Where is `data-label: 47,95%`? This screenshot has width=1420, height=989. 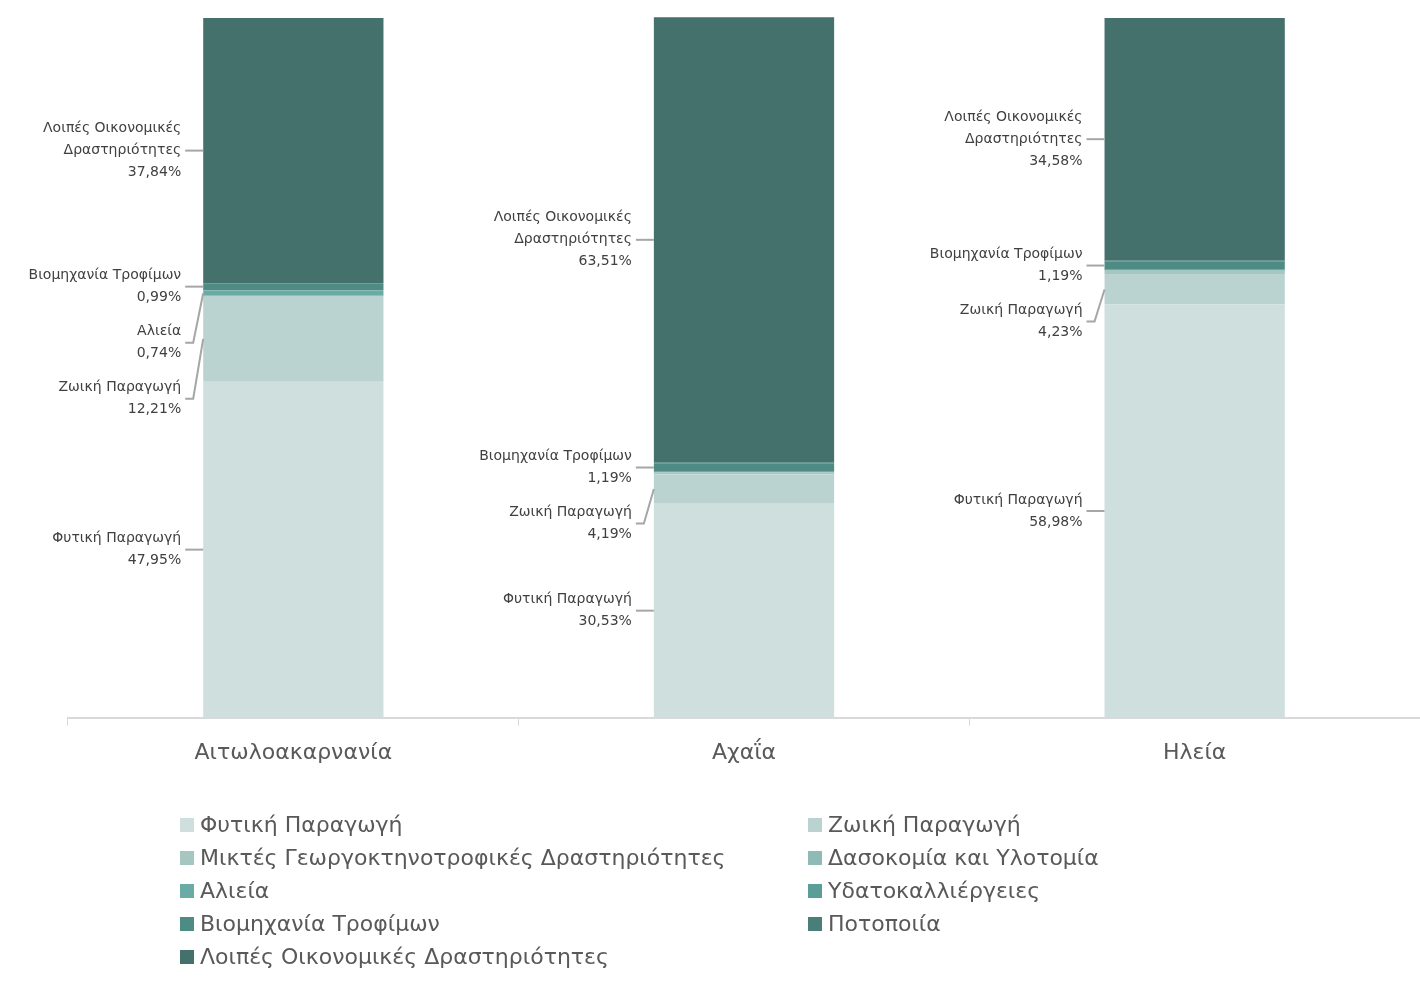
data-label: 47,95% is located at coordinates (154, 559).